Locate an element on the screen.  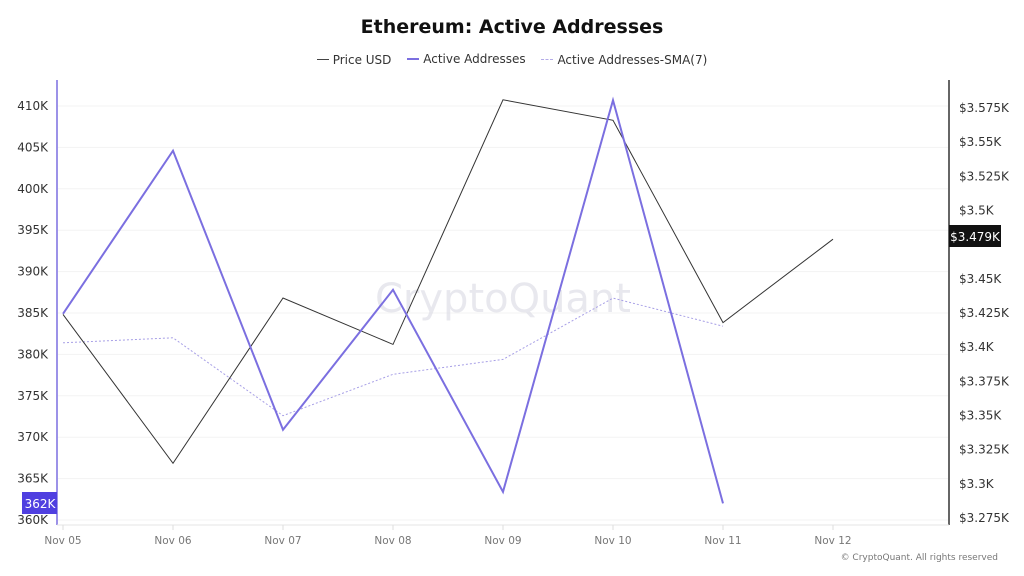
copyright-notice: © CryptoQuant. All rights reserved is located at coordinates (919, 558).